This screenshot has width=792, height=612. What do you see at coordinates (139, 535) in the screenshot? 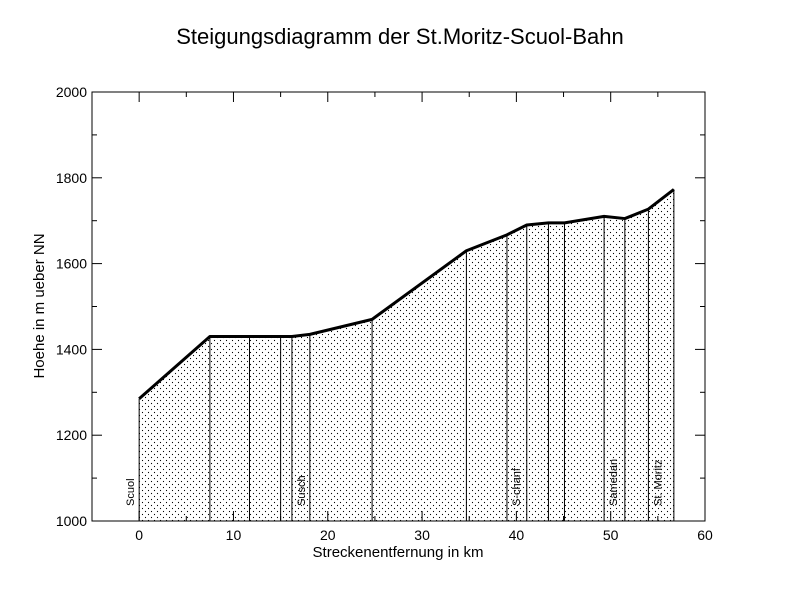
I see `x-tick-label: 0` at bounding box center [139, 535].